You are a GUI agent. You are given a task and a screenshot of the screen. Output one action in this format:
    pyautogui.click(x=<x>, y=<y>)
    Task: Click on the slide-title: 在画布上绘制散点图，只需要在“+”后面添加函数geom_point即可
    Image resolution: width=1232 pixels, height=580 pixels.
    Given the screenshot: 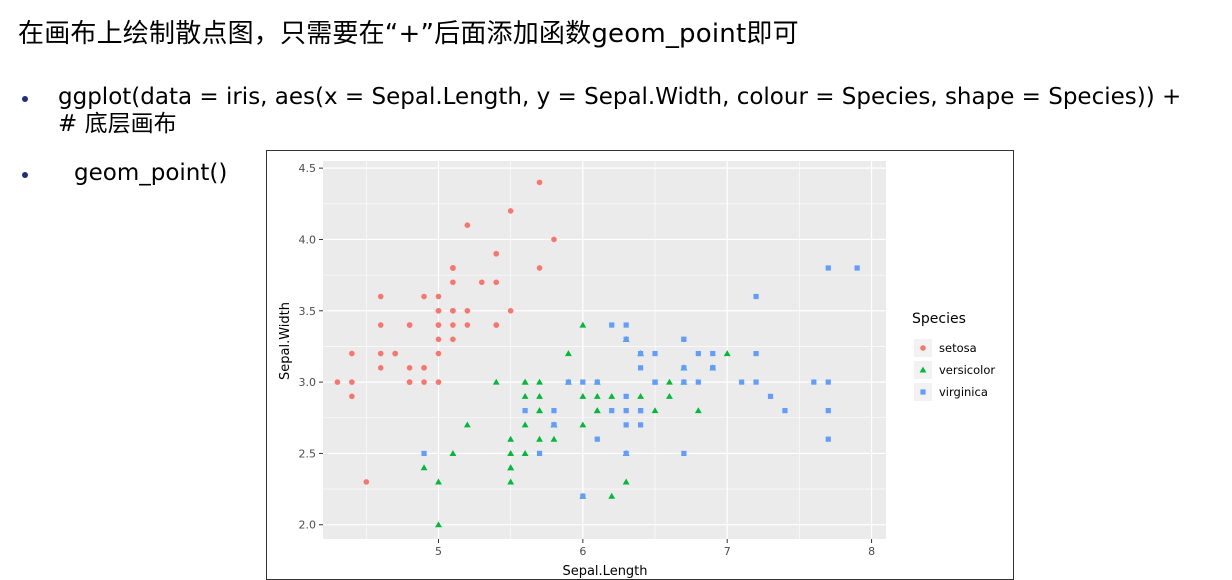 What is the action you would take?
    pyautogui.click(x=408, y=34)
    